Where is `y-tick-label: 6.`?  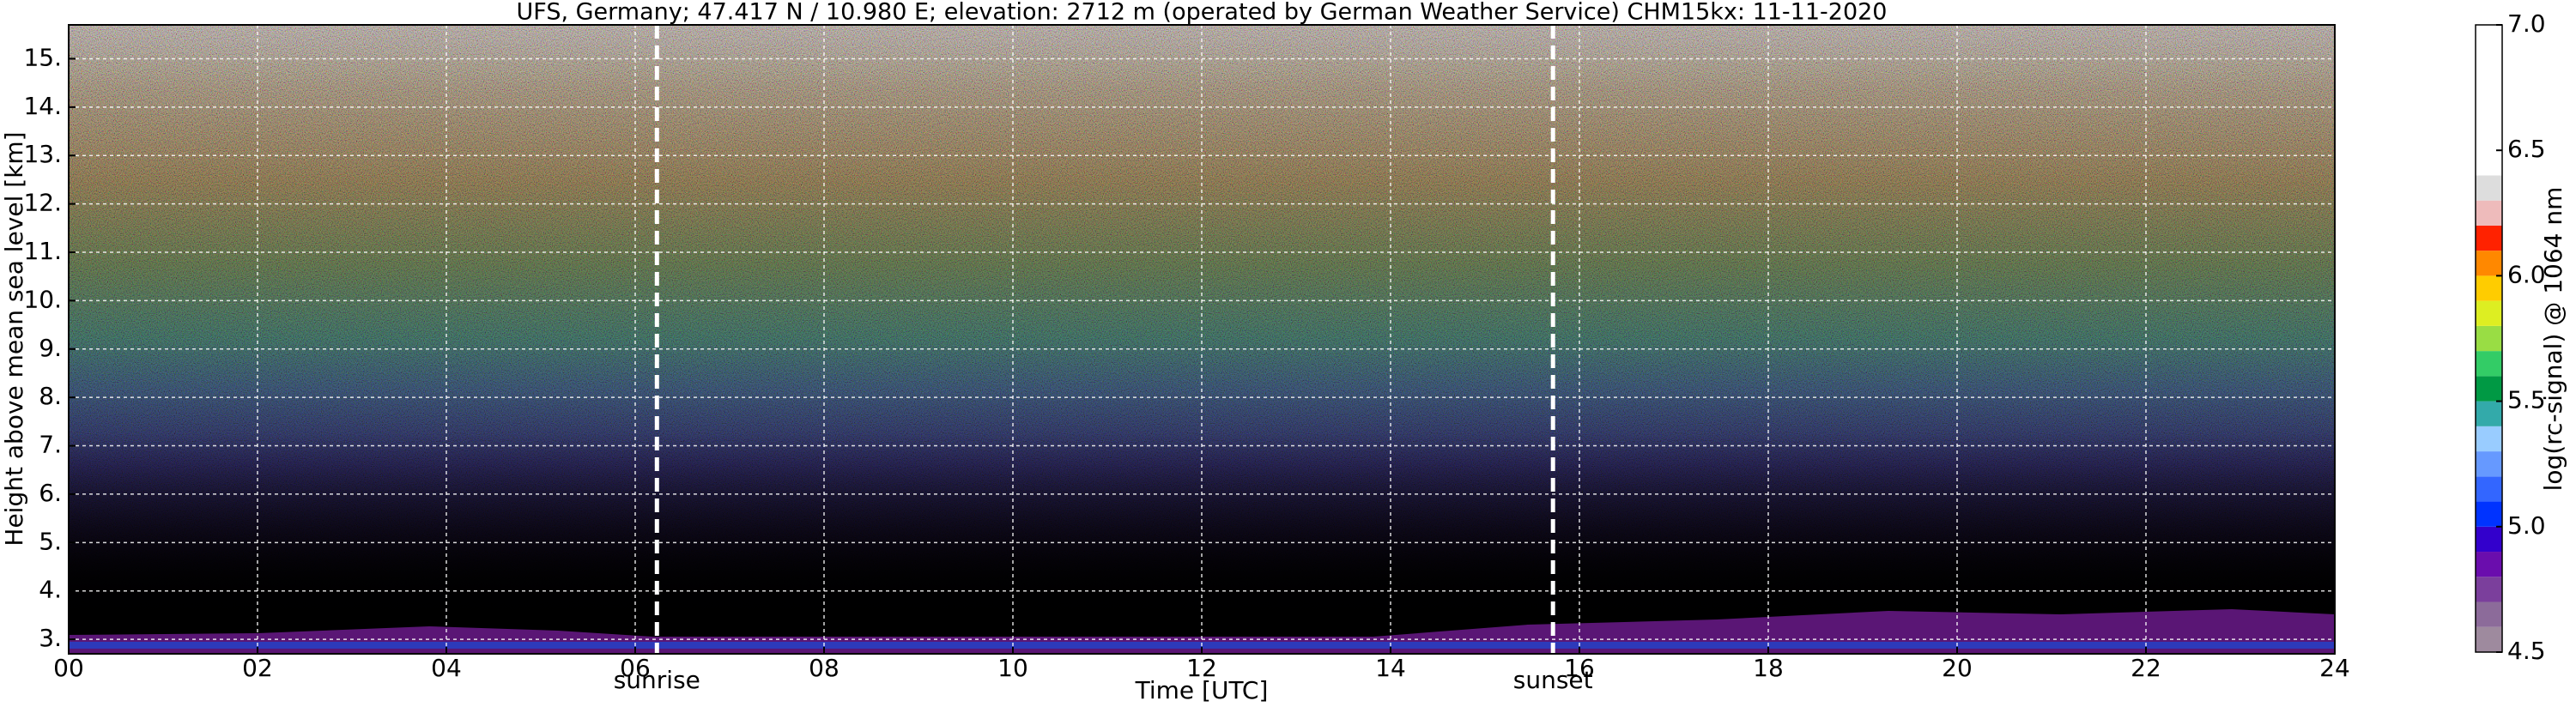 y-tick-label: 6. is located at coordinates (50, 493).